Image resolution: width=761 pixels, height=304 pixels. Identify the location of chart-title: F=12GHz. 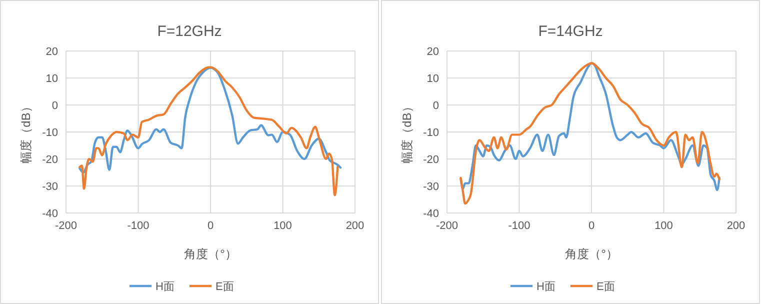
(189, 31).